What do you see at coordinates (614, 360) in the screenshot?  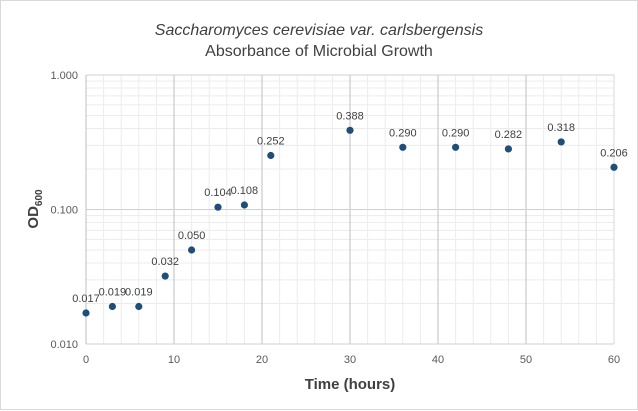 I see `x-tick-label: 60` at bounding box center [614, 360].